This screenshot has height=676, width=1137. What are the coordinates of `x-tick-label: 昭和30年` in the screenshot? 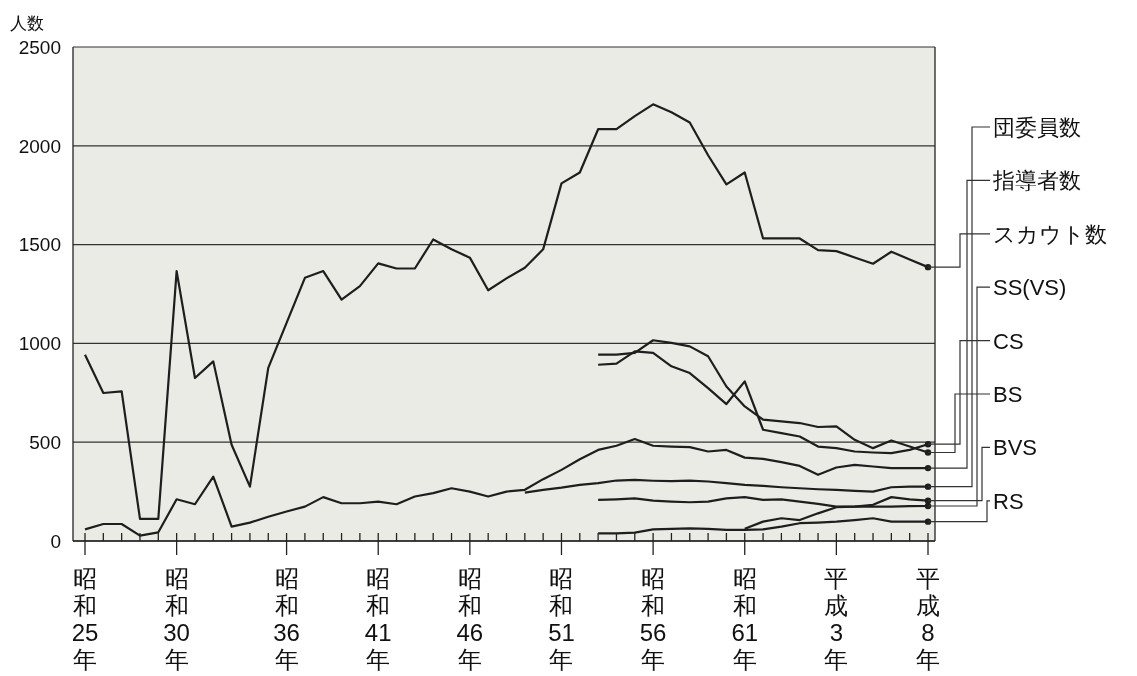 It's located at (176, 619).